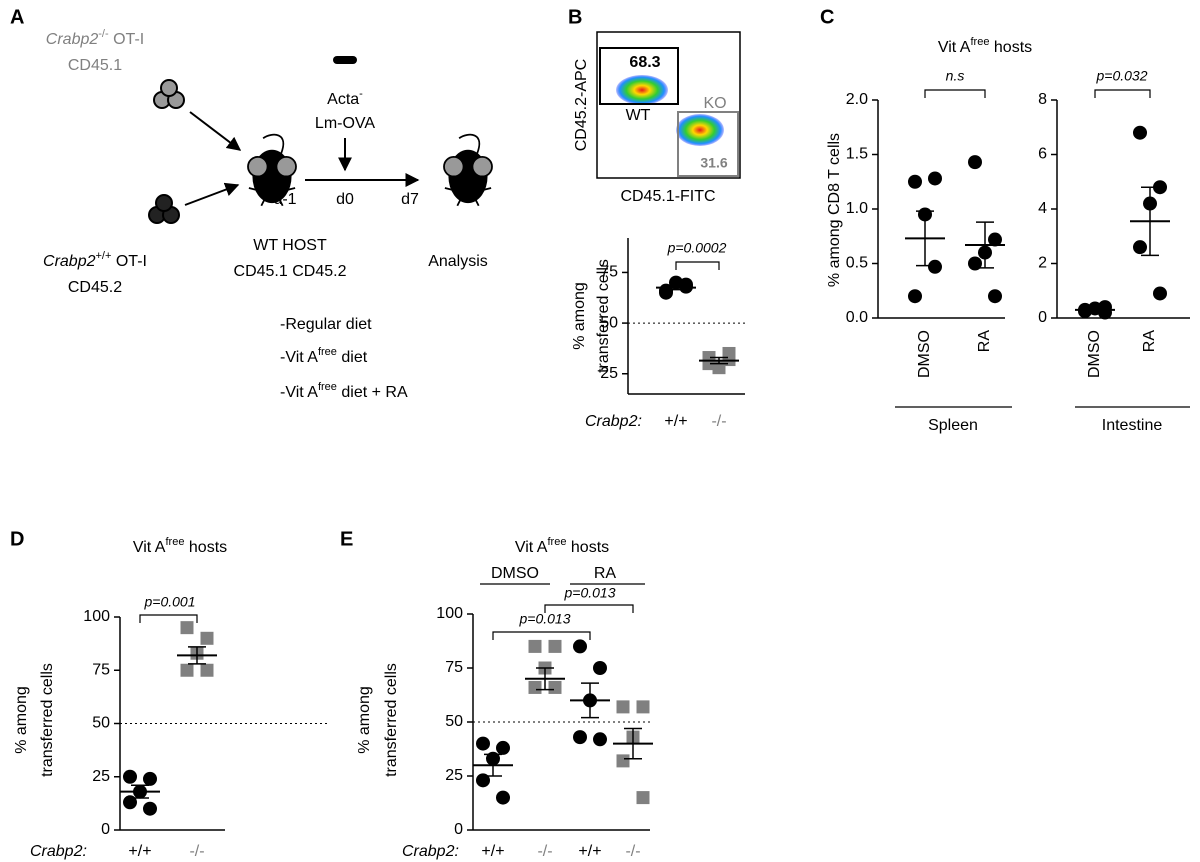 The height and width of the screenshot is (862, 1200). I want to click on timepoint: d0, so click(345, 199).